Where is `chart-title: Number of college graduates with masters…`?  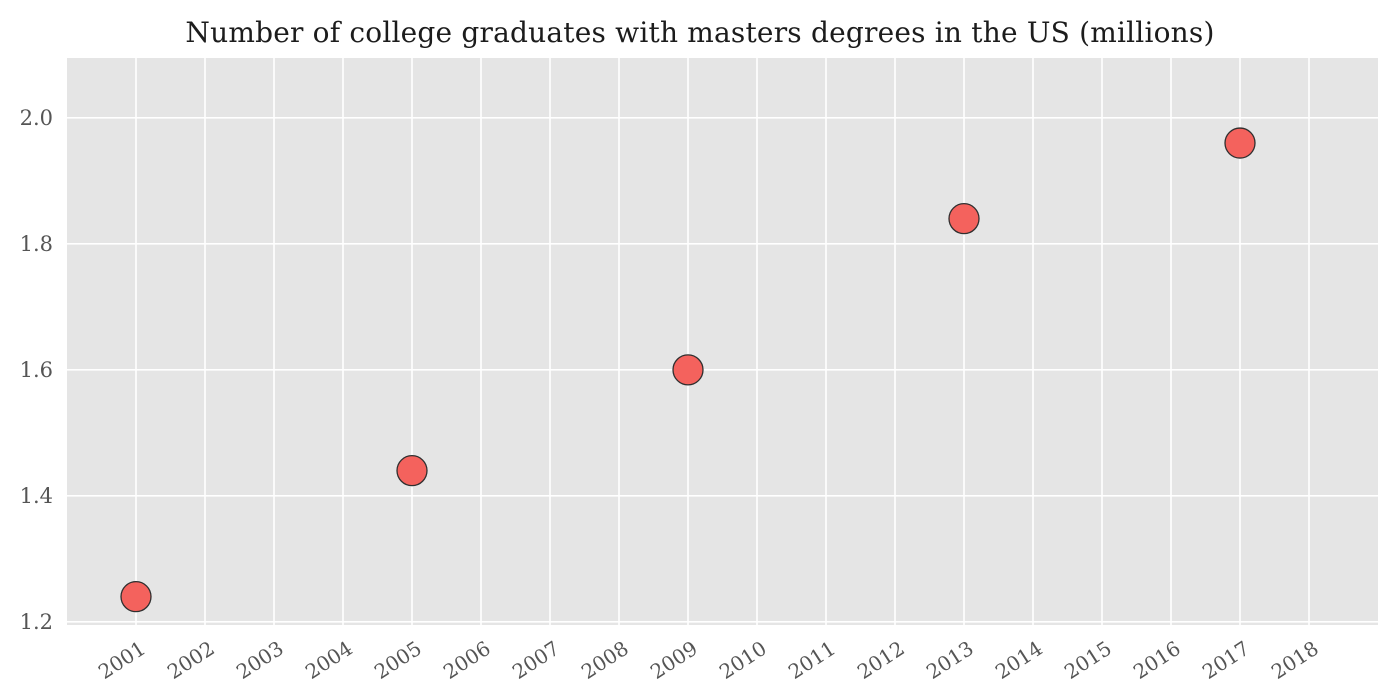
chart-title: Number of college graduates with masters… is located at coordinates (700, 32).